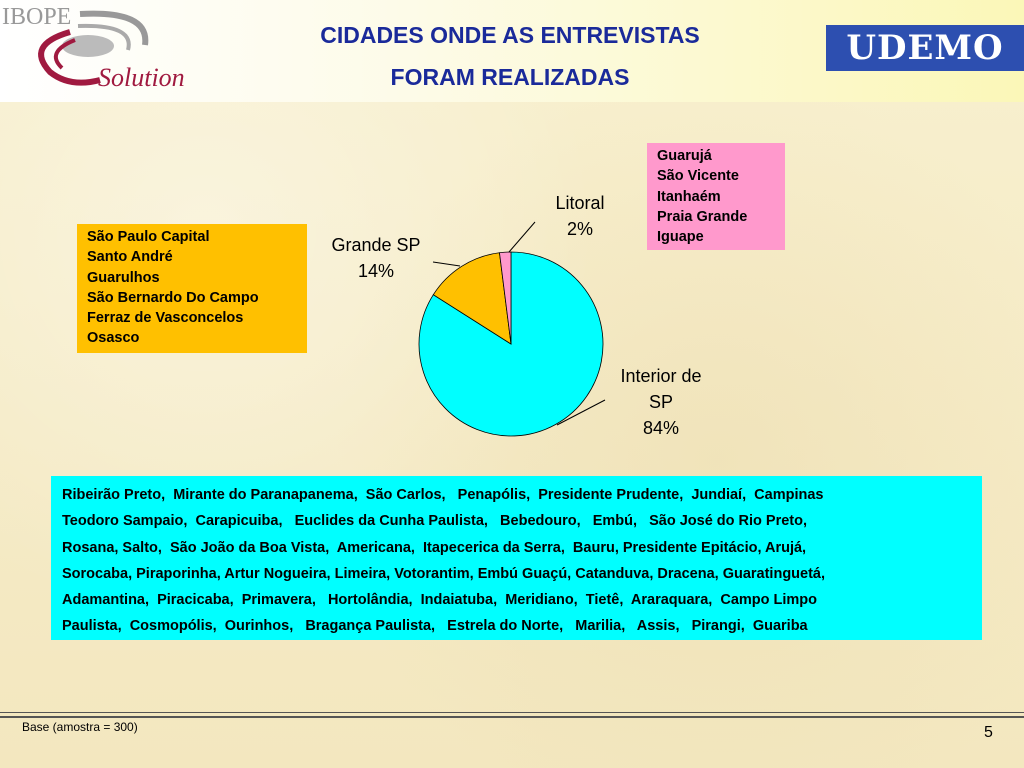 The width and height of the screenshot is (1024, 768). What do you see at coordinates (141, 77) in the screenshot?
I see `svg-text: Solution` at bounding box center [141, 77].